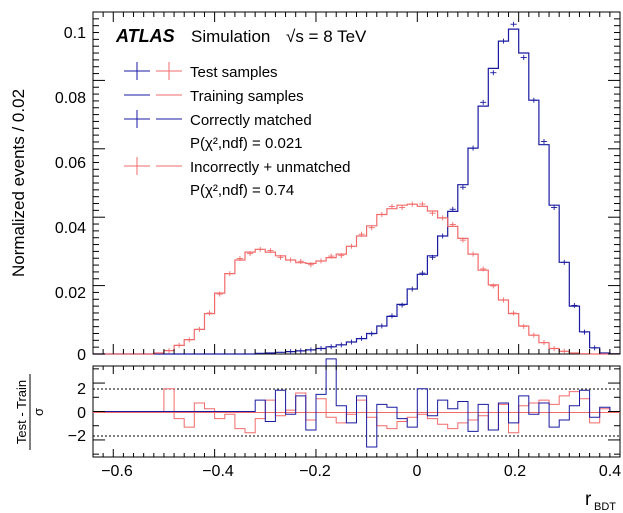  Describe the element at coordinates (21, 412) in the screenshot. I see `ratio-ylabel-numerator: Test - Train` at that location.